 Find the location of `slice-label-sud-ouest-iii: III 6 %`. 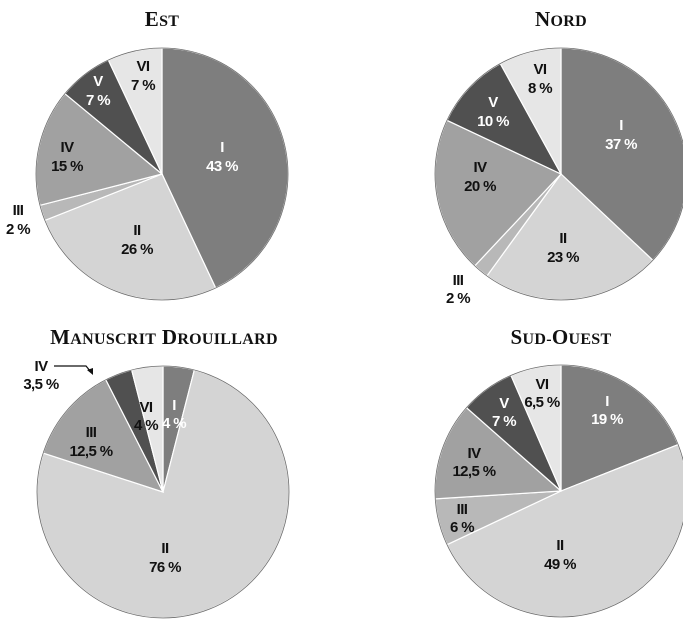

slice-label-sud-ouest-iii: III 6 % is located at coordinates (462, 518).